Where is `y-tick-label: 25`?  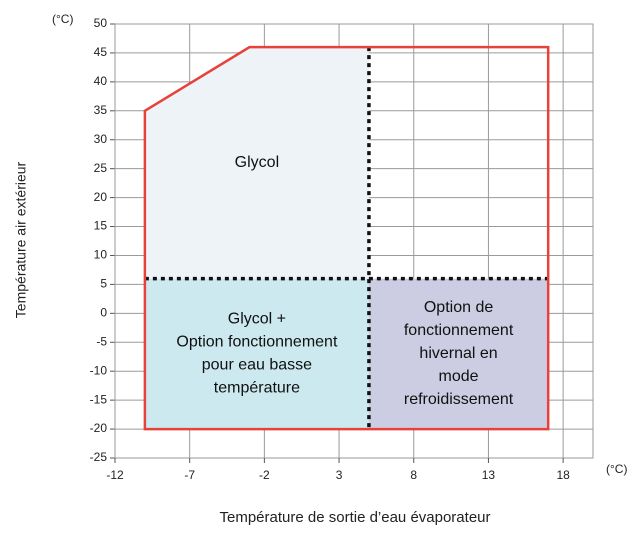 y-tick-label: 25 is located at coordinates (101, 168).